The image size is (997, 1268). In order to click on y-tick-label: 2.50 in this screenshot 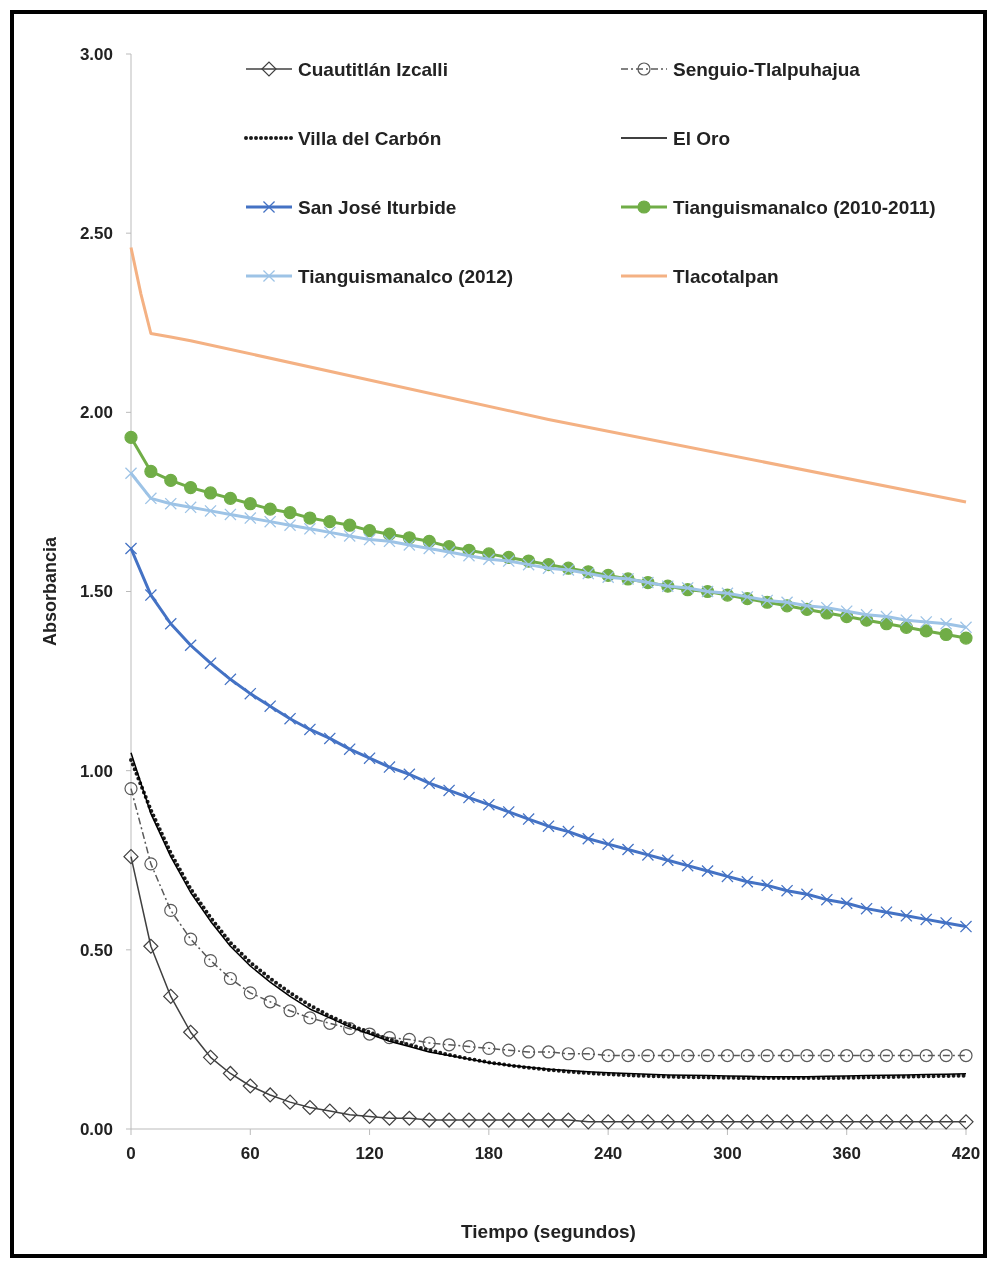, I will do `click(96, 234)`.